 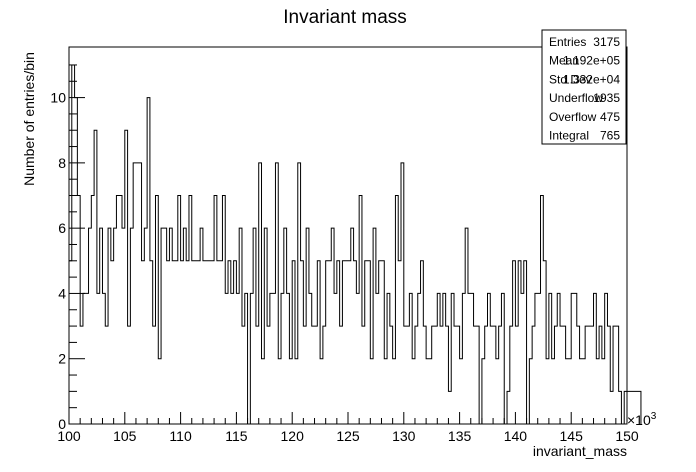 What do you see at coordinates (642, 419) in the screenshot?
I see `x-axis-multiplier: ×10³` at bounding box center [642, 419].